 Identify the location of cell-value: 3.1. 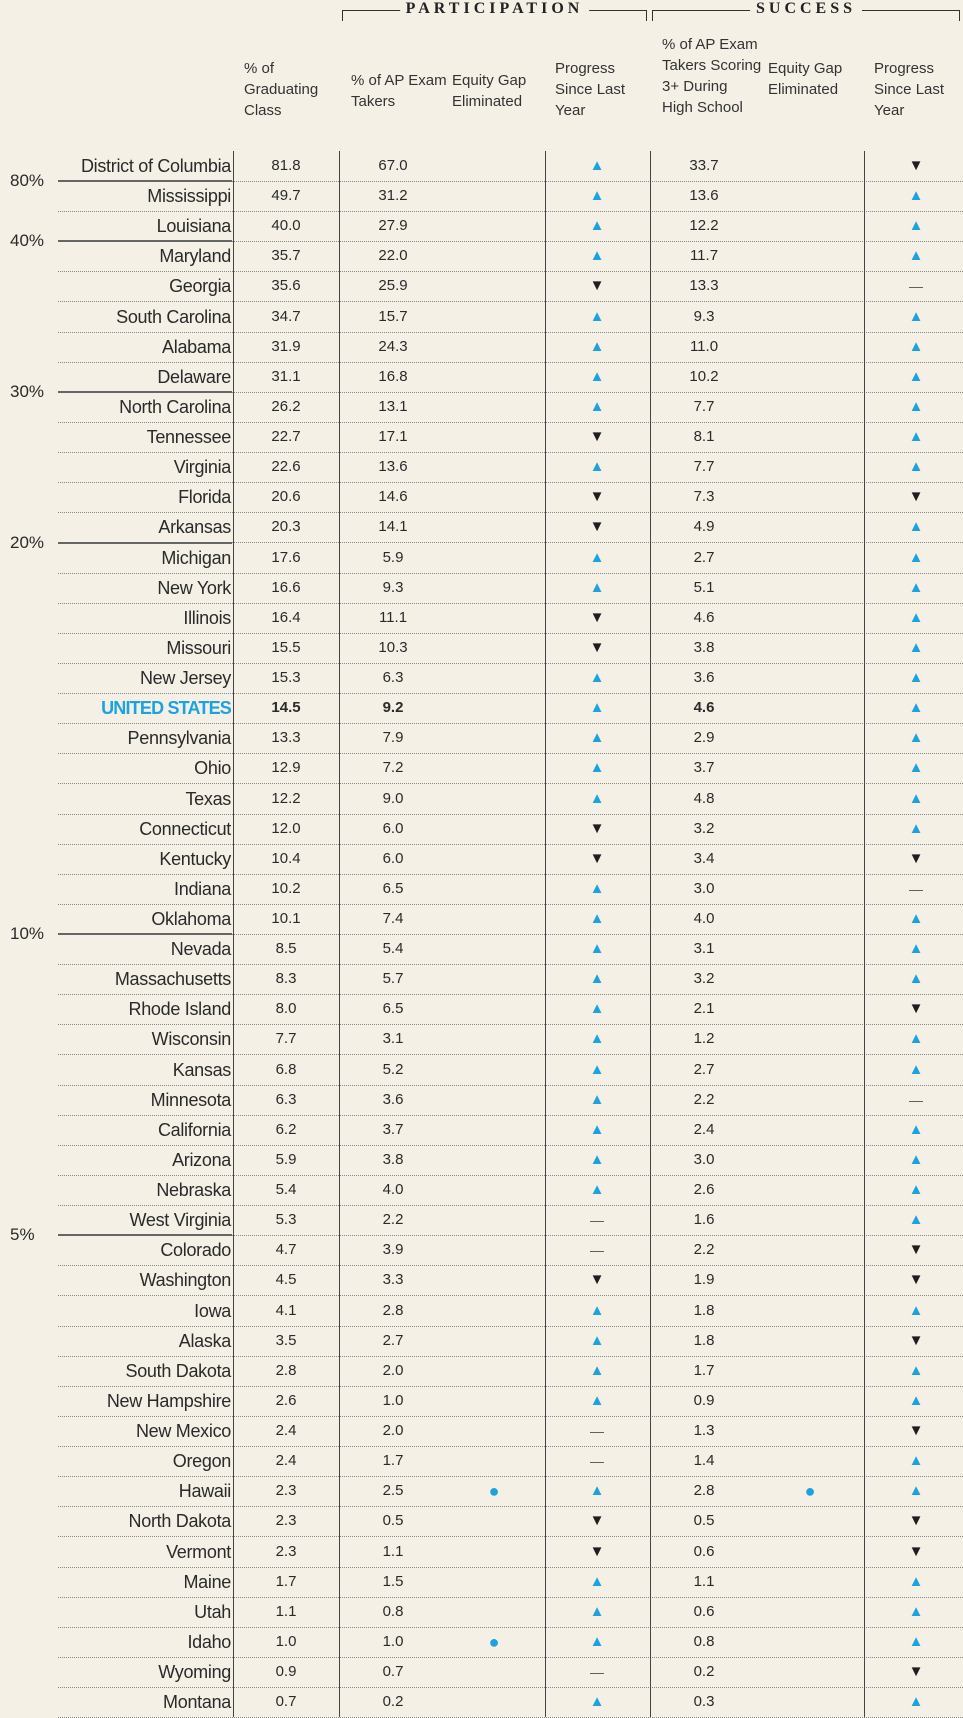
(393, 1039).